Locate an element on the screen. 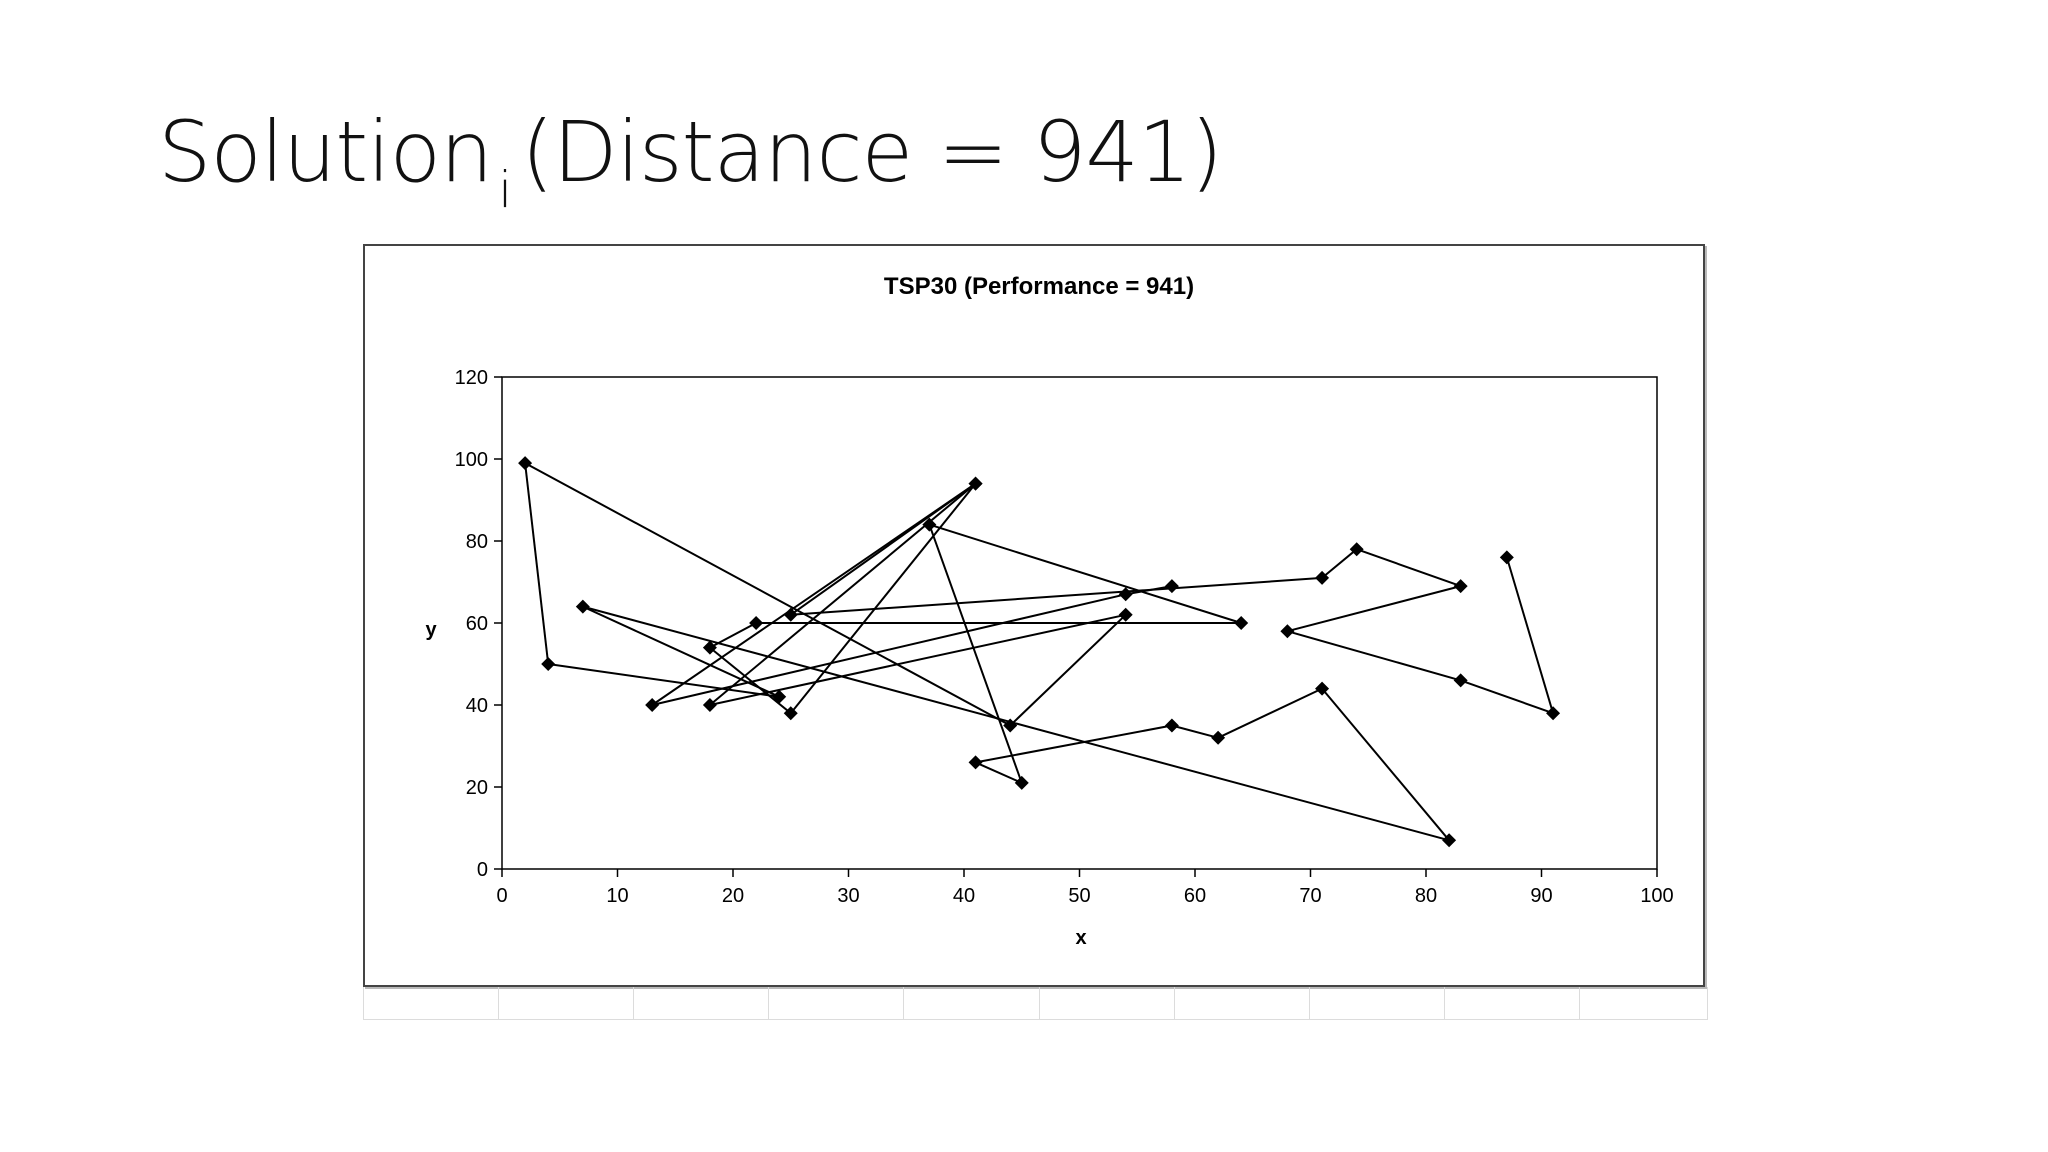  y-tick-label: 20 is located at coordinates (477, 788).